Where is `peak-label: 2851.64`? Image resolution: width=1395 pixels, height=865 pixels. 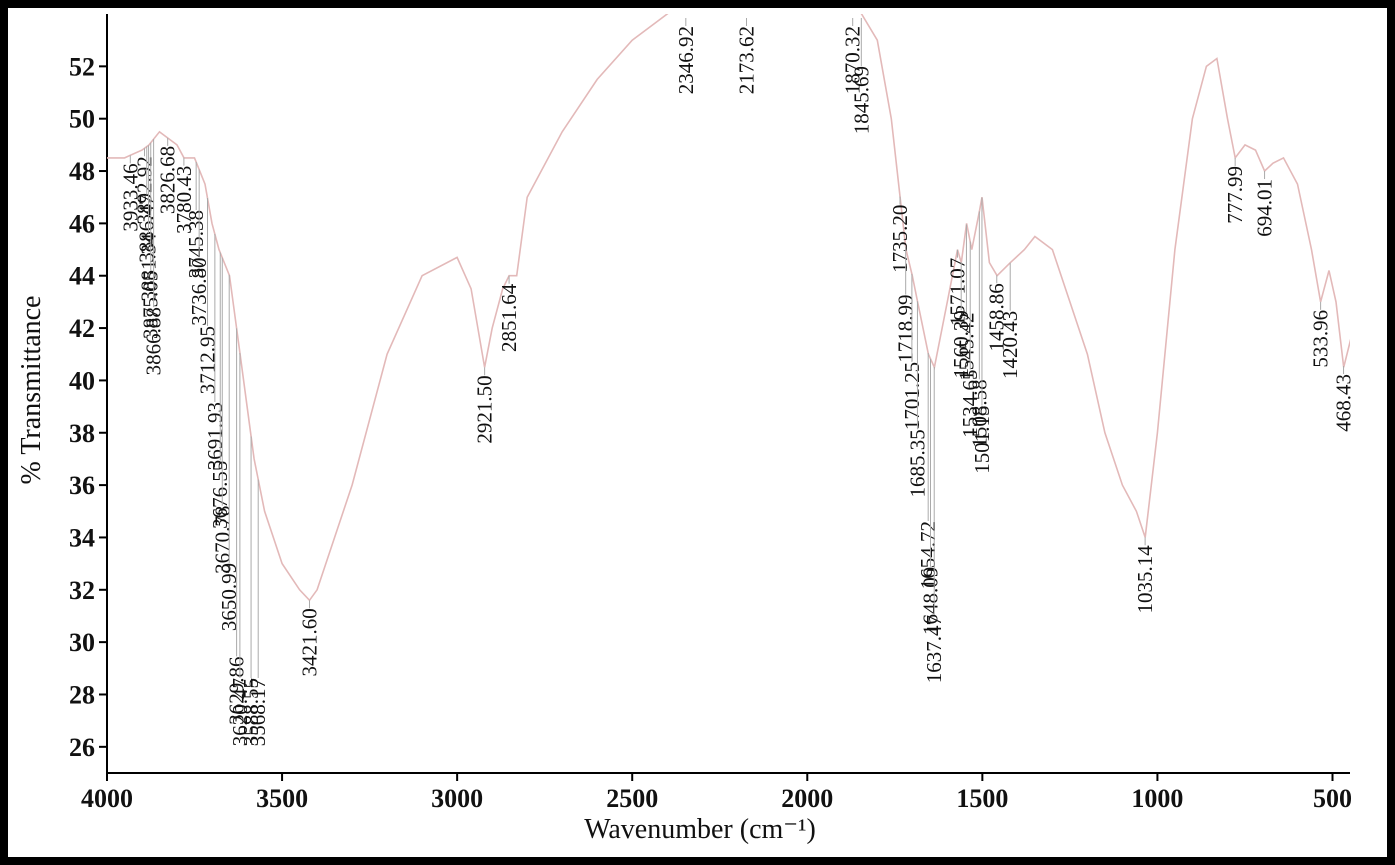
peak-label: 2851.64 is located at coordinates (509, 317).